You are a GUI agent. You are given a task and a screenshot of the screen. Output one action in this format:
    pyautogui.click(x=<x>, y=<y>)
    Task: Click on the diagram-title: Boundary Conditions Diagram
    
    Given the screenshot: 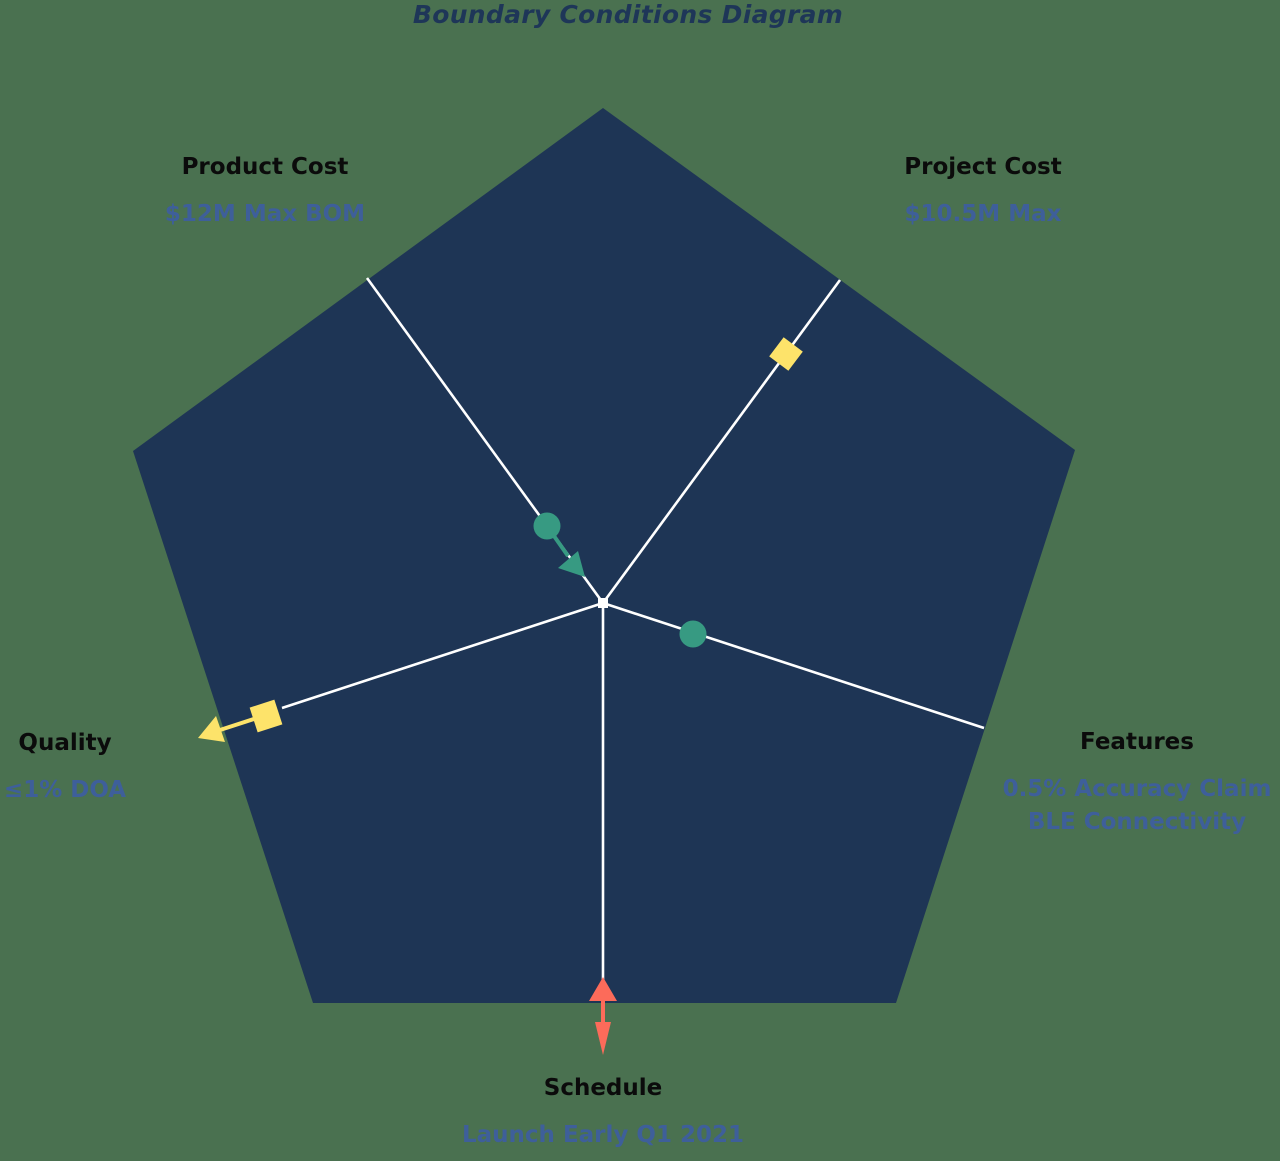 What is the action you would take?
    pyautogui.click(x=628, y=14)
    